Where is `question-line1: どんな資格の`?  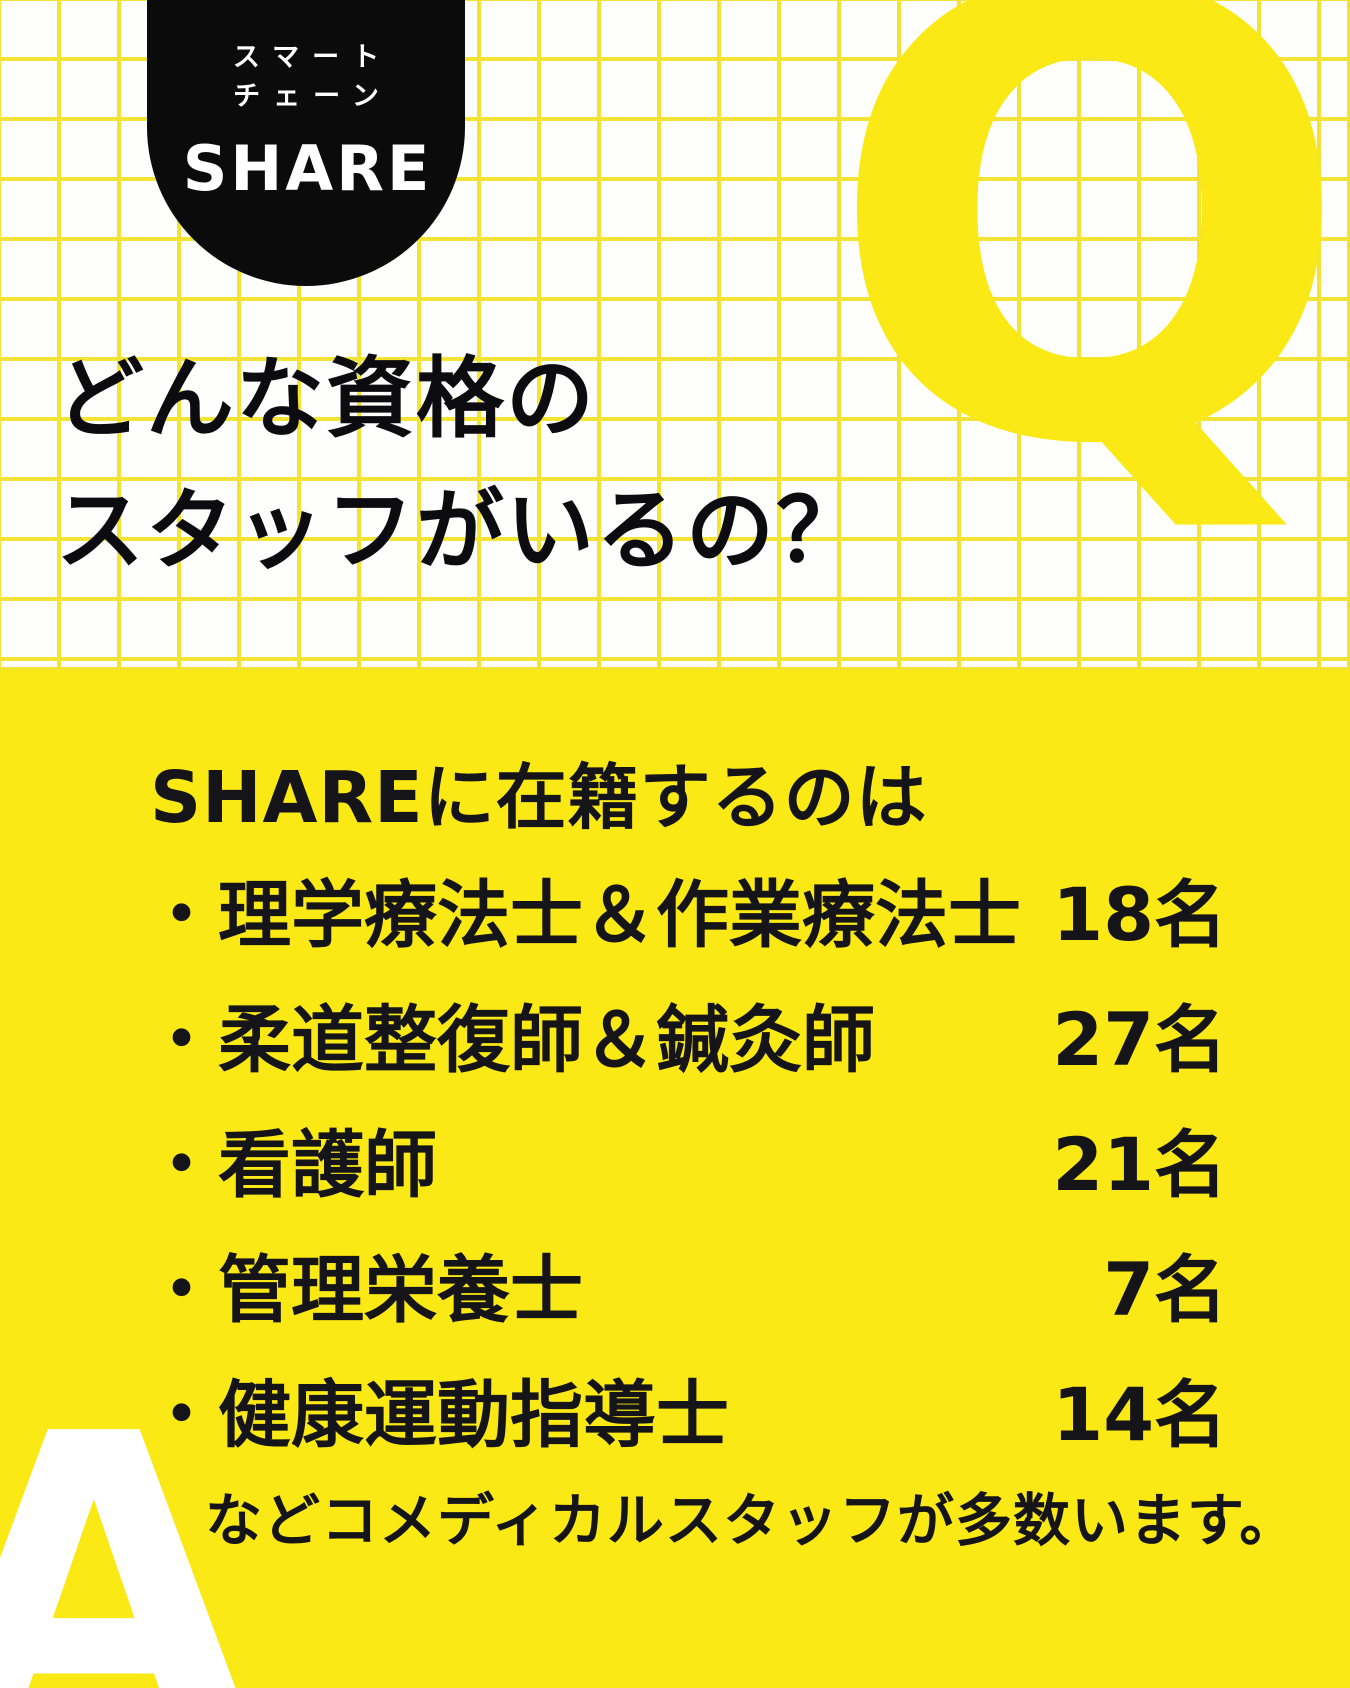 question-line1: どんな資格の is located at coordinates (326, 398).